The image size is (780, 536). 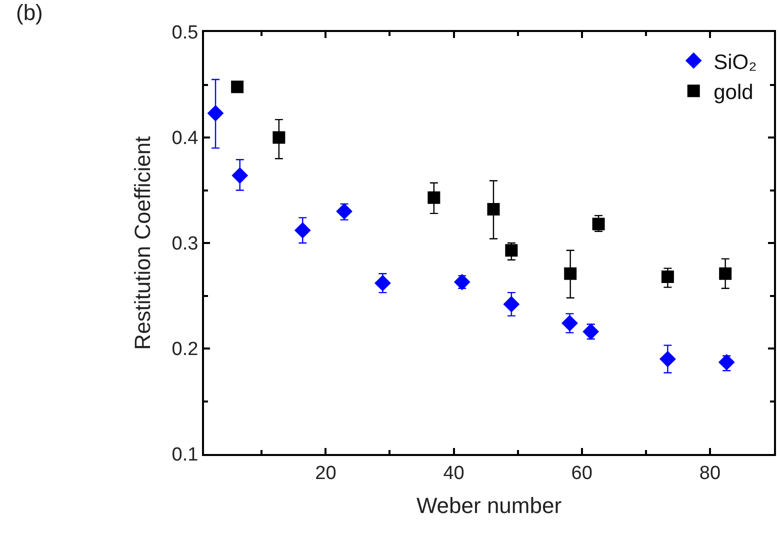 What do you see at coordinates (185, 455) in the screenshot?
I see `y-tick-label: 0.1` at bounding box center [185, 455].